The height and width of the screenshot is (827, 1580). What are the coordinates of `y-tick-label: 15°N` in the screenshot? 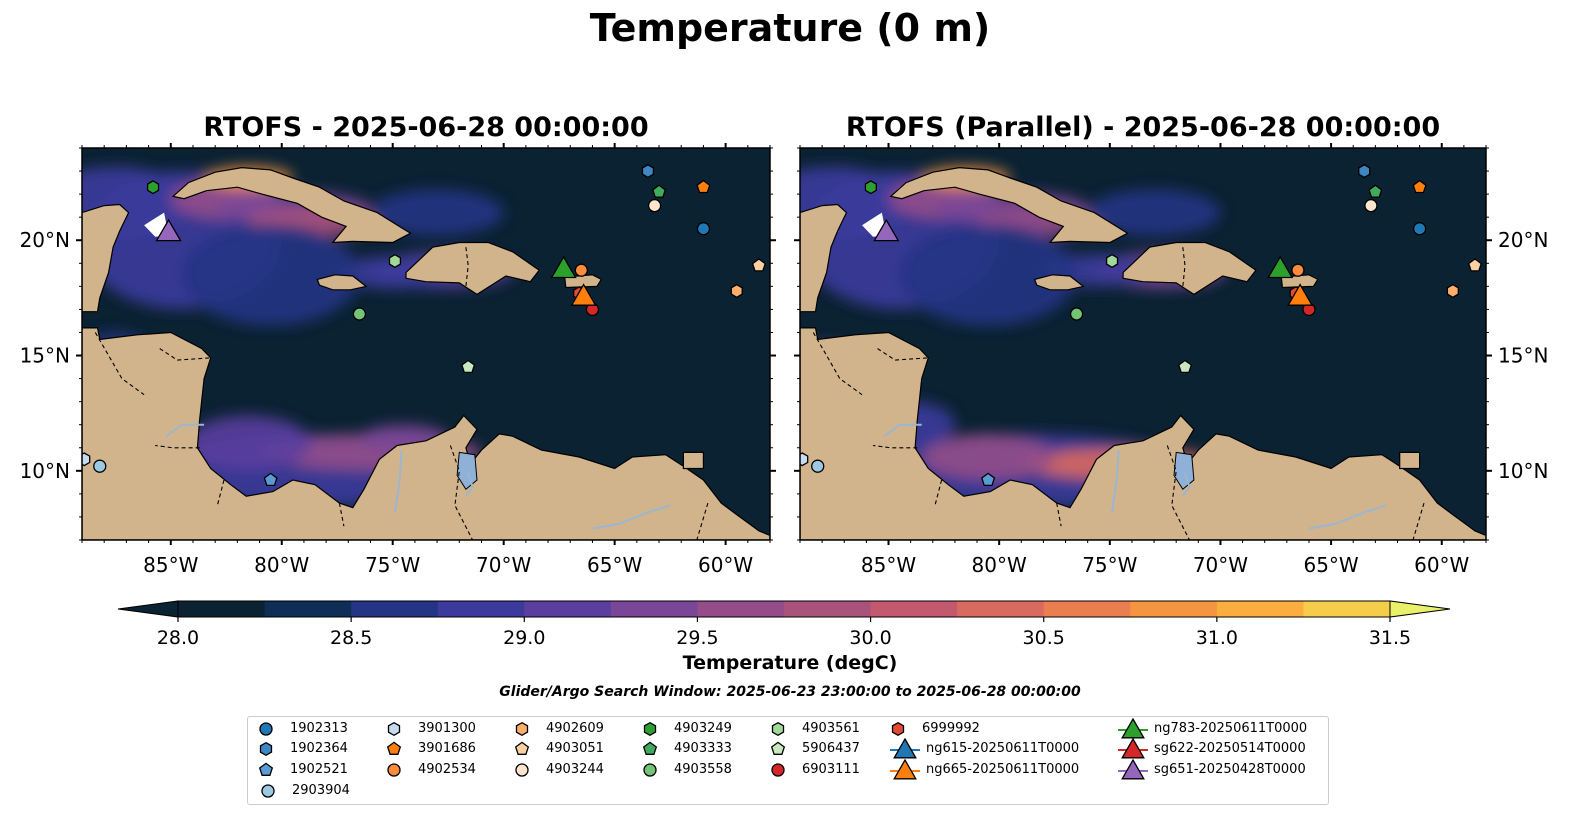 It's located at (45, 356).